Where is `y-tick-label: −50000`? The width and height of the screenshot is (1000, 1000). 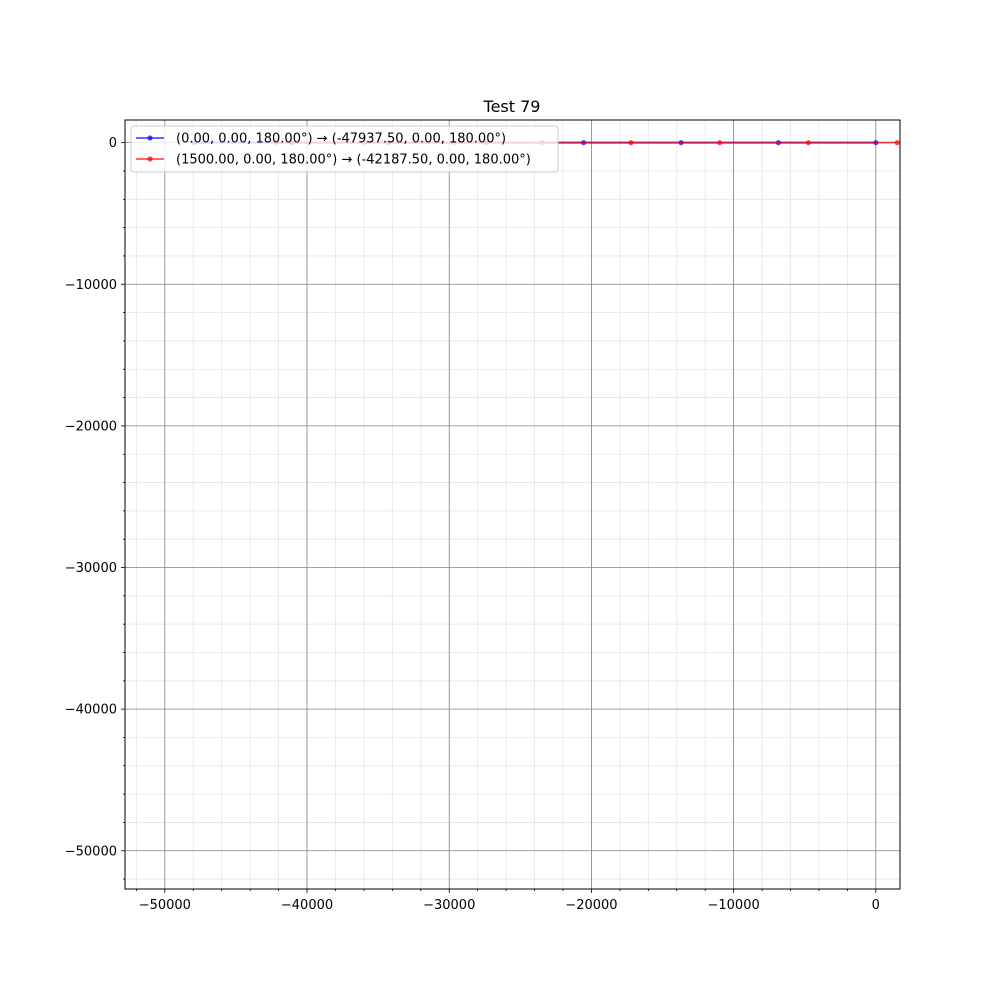
y-tick-label: −50000 is located at coordinates (91, 851).